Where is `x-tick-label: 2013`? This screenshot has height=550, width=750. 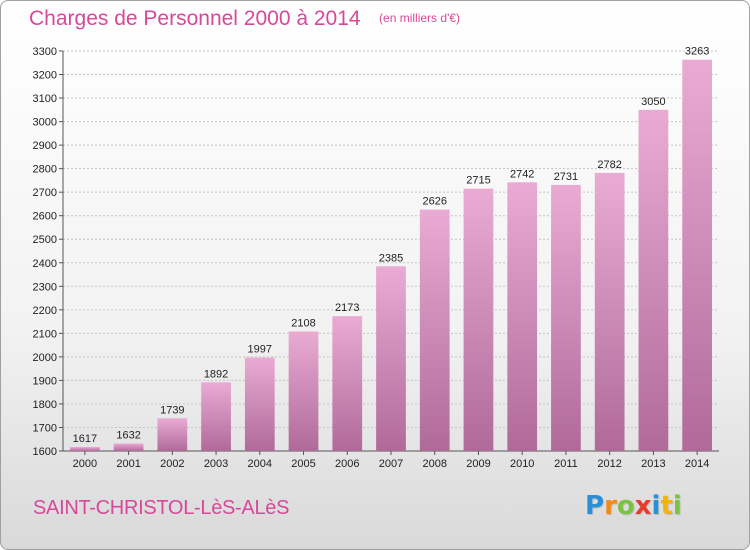
x-tick-label: 2013 is located at coordinates (653, 464).